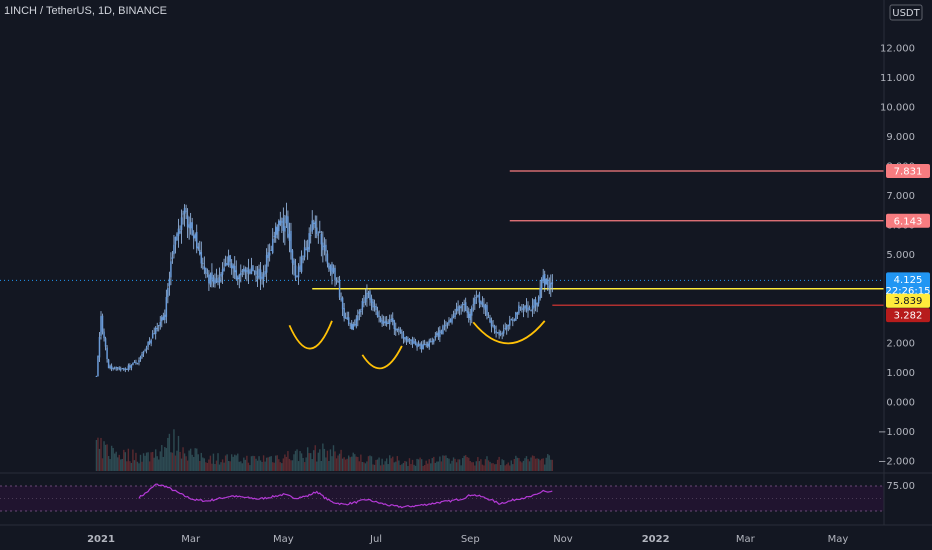 The height and width of the screenshot is (550, 932). What do you see at coordinates (101, 539) in the screenshot?
I see `x-tick-label: 2021` at bounding box center [101, 539].